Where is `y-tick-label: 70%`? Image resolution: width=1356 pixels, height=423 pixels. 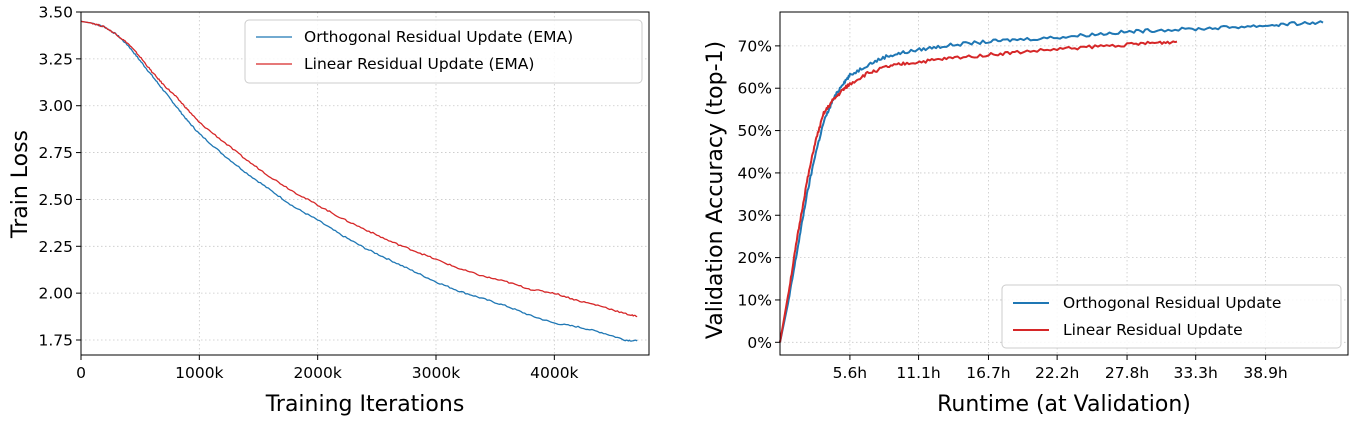
y-tick-label: 70% is located at coordinates (755, 46).